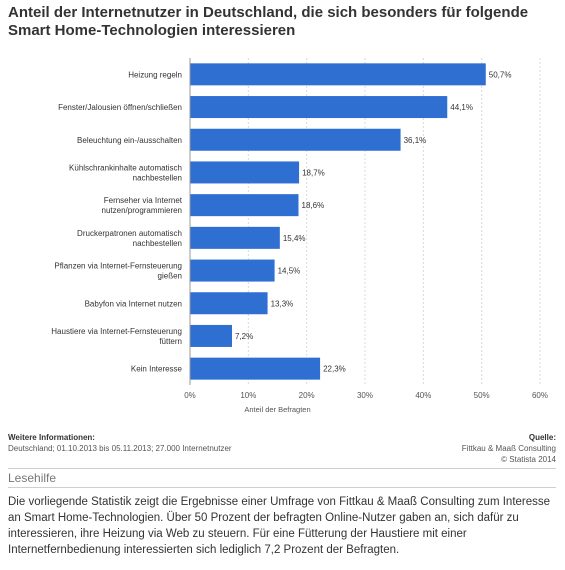  I want to click on source-heading: Quelle:, so click(542, 437).